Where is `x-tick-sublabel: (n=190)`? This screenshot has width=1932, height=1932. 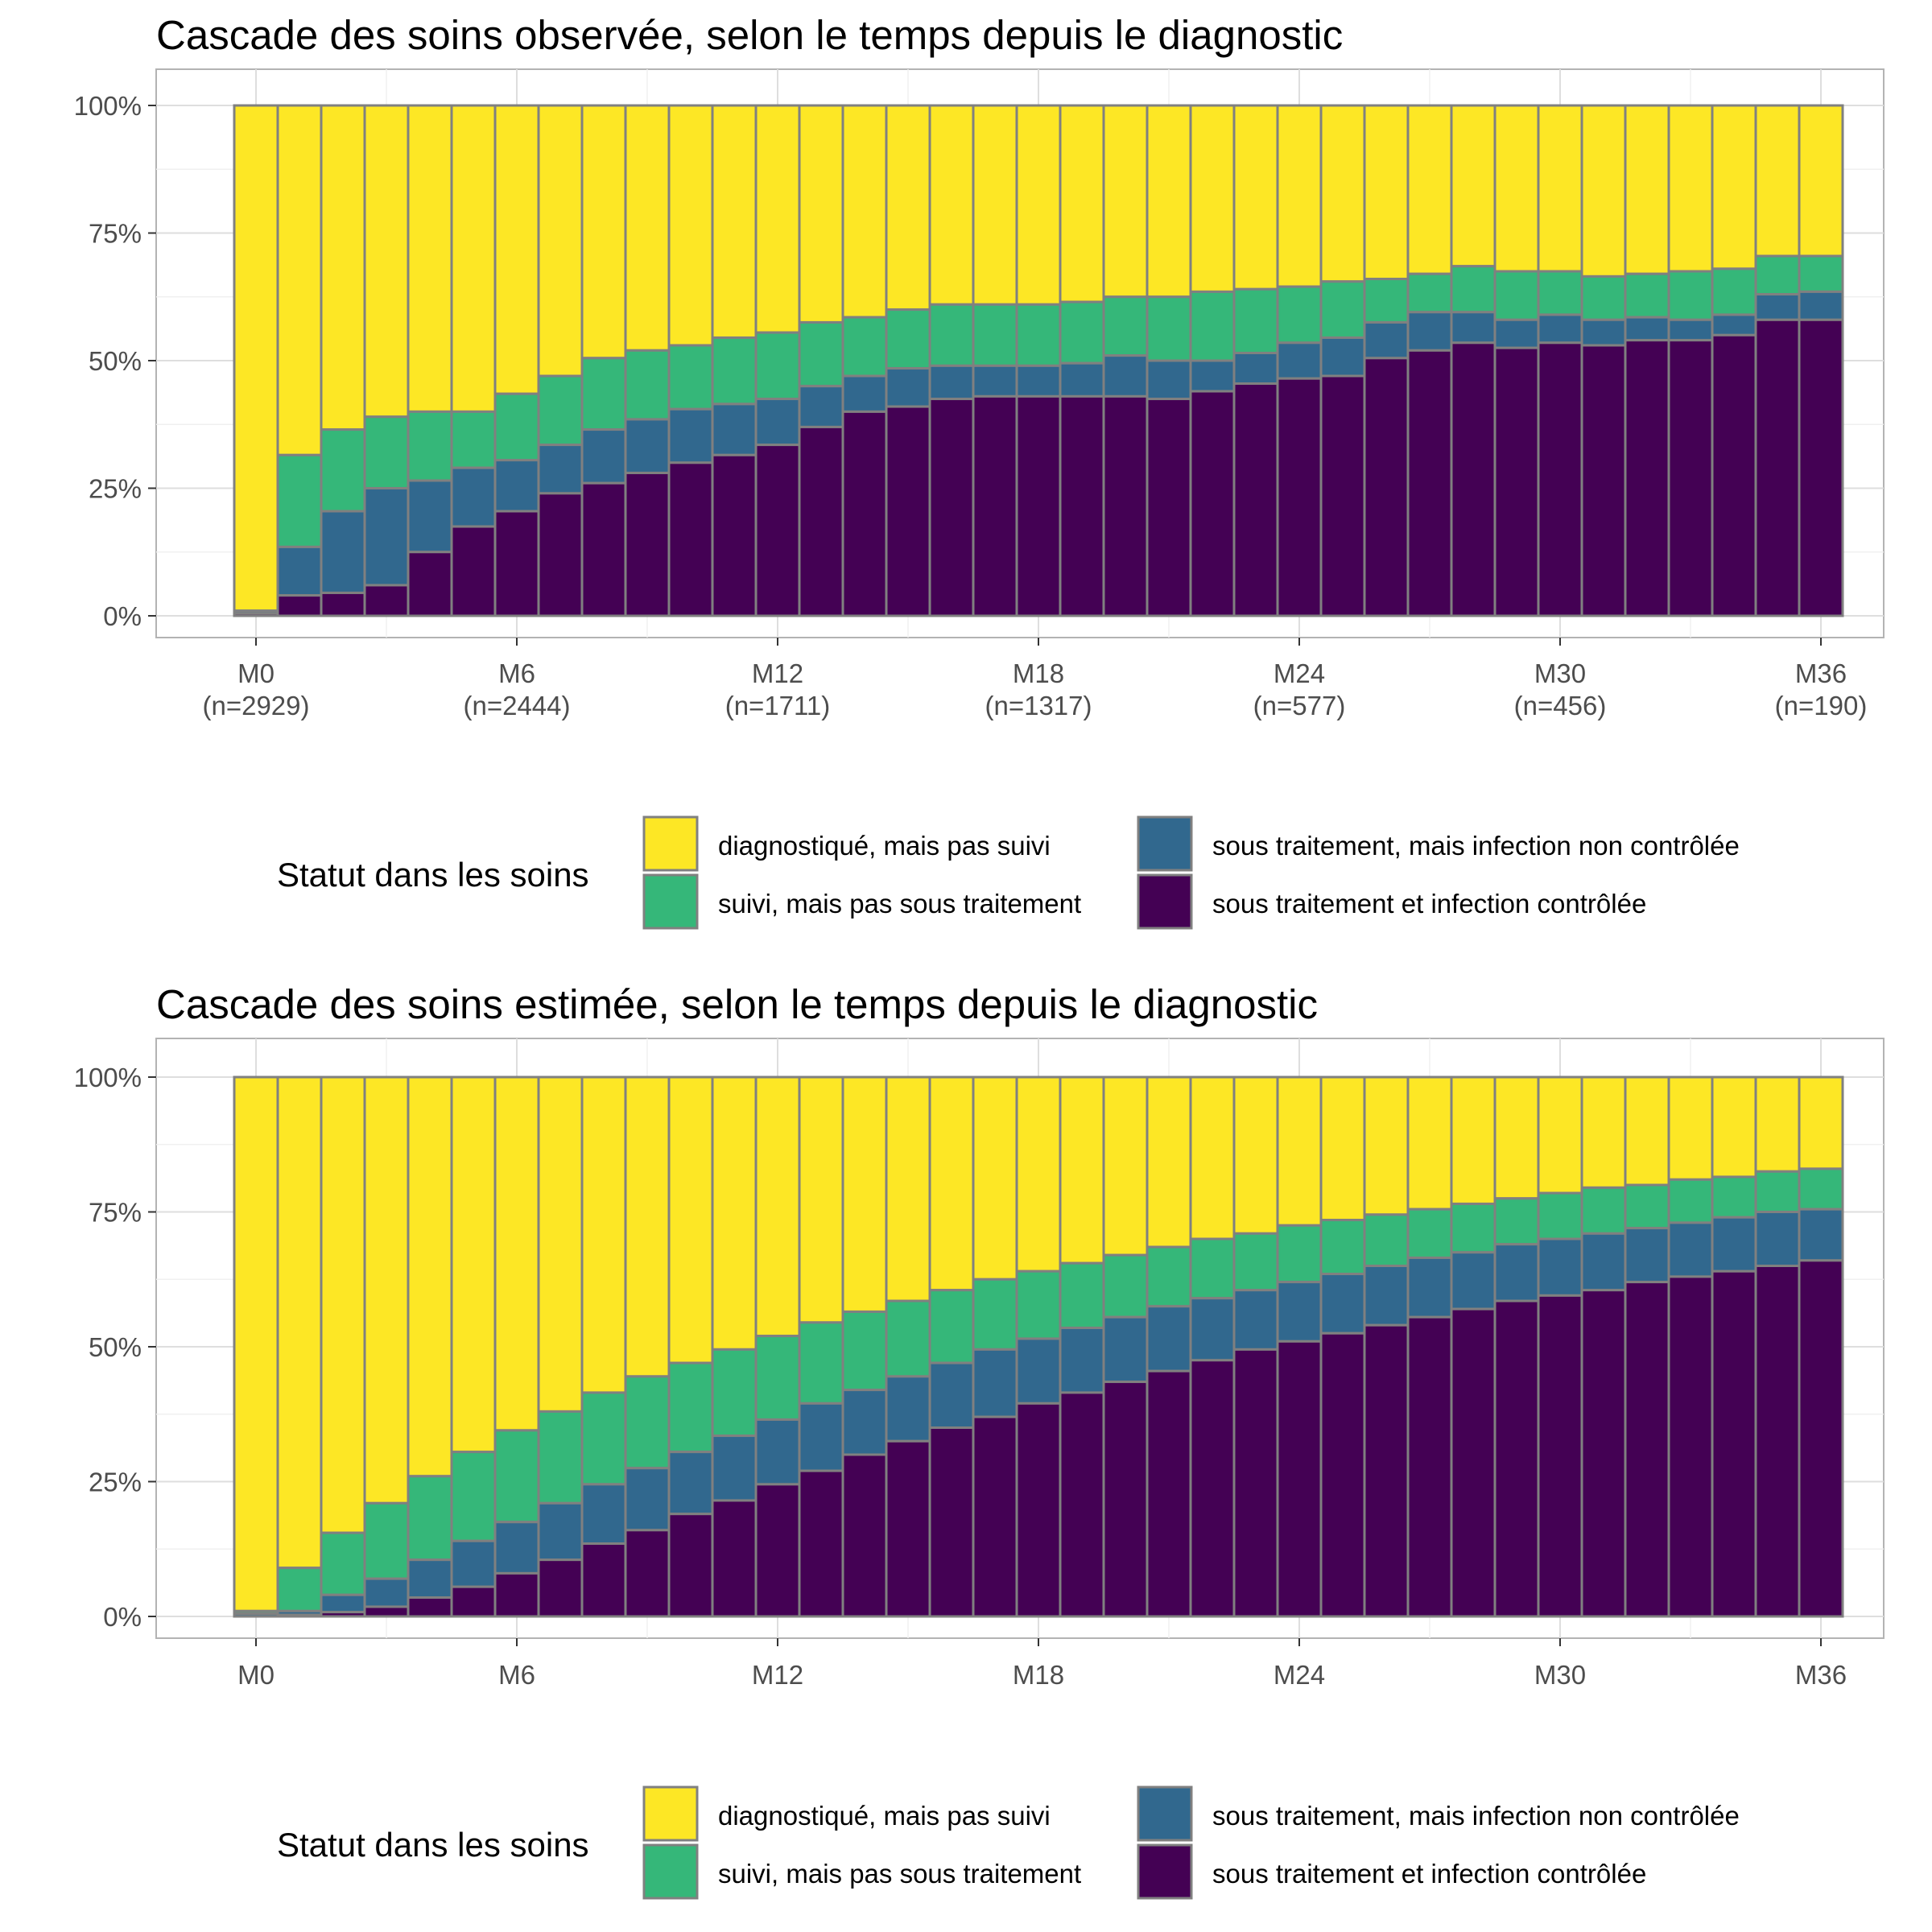 x-tick-sublabel: (n=190) is located at coordinates (1821, 705).